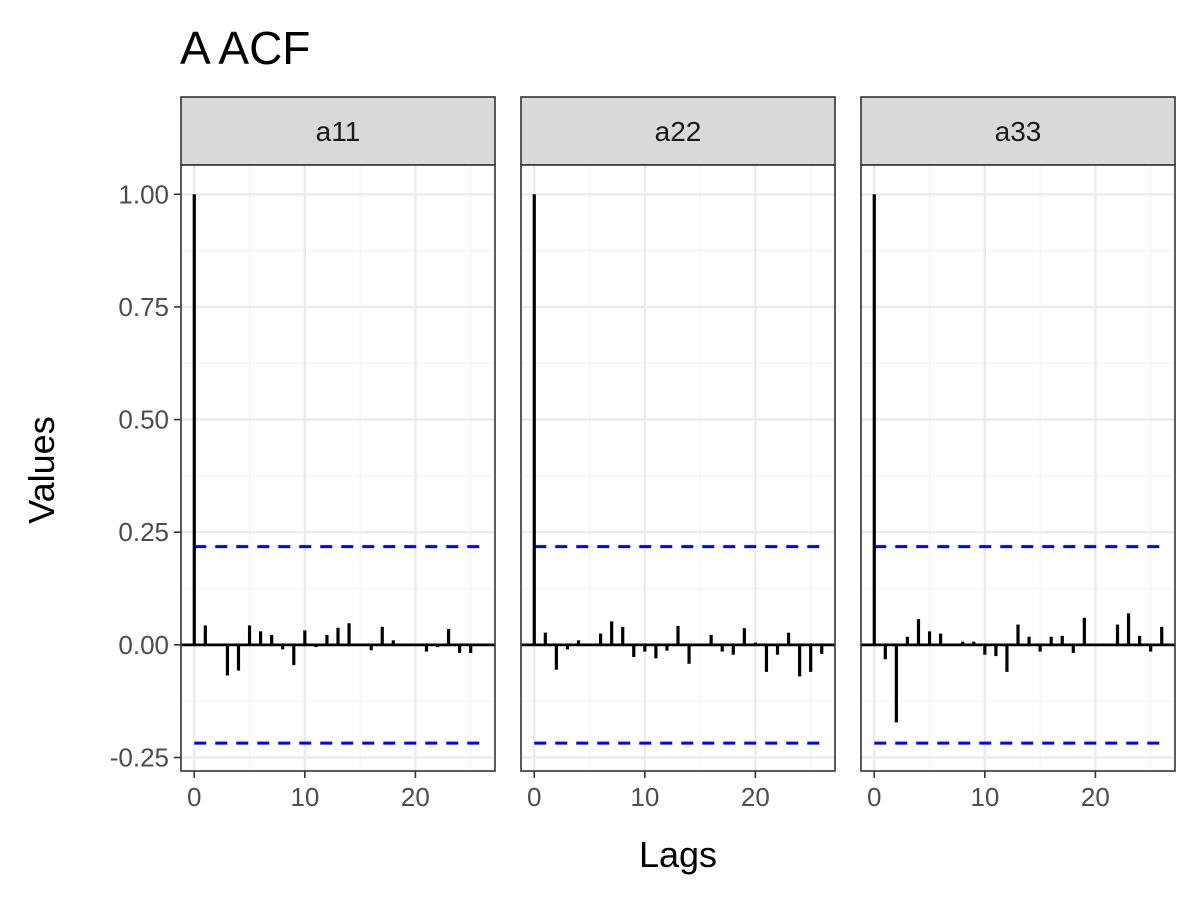 This screenshot has height=900, width=1200. I want to click on y-tick-label: 0.75, so click(143, 307).